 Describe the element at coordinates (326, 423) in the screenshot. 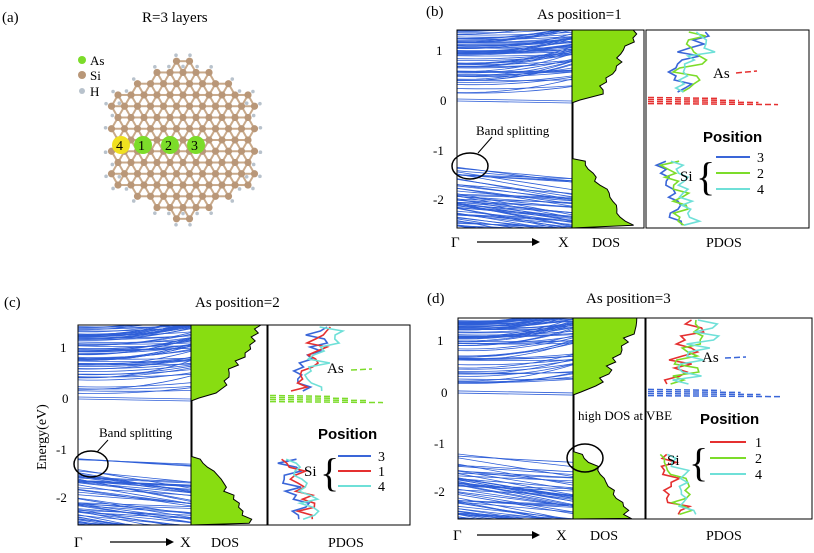

I see `panel-c-pdos` at that location.